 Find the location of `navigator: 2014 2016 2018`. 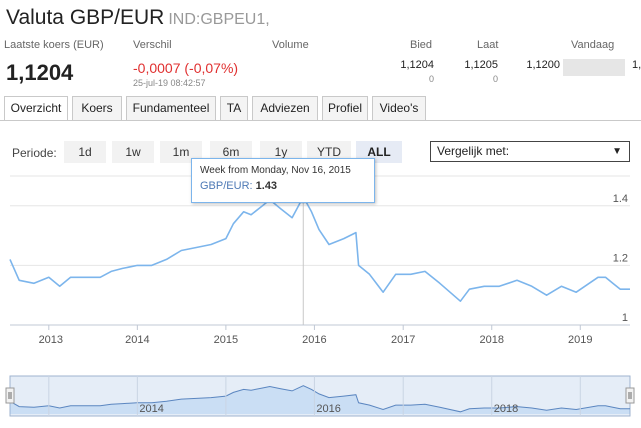

navigator: 2014 2016 2018 is located at coordinates (320, 397).